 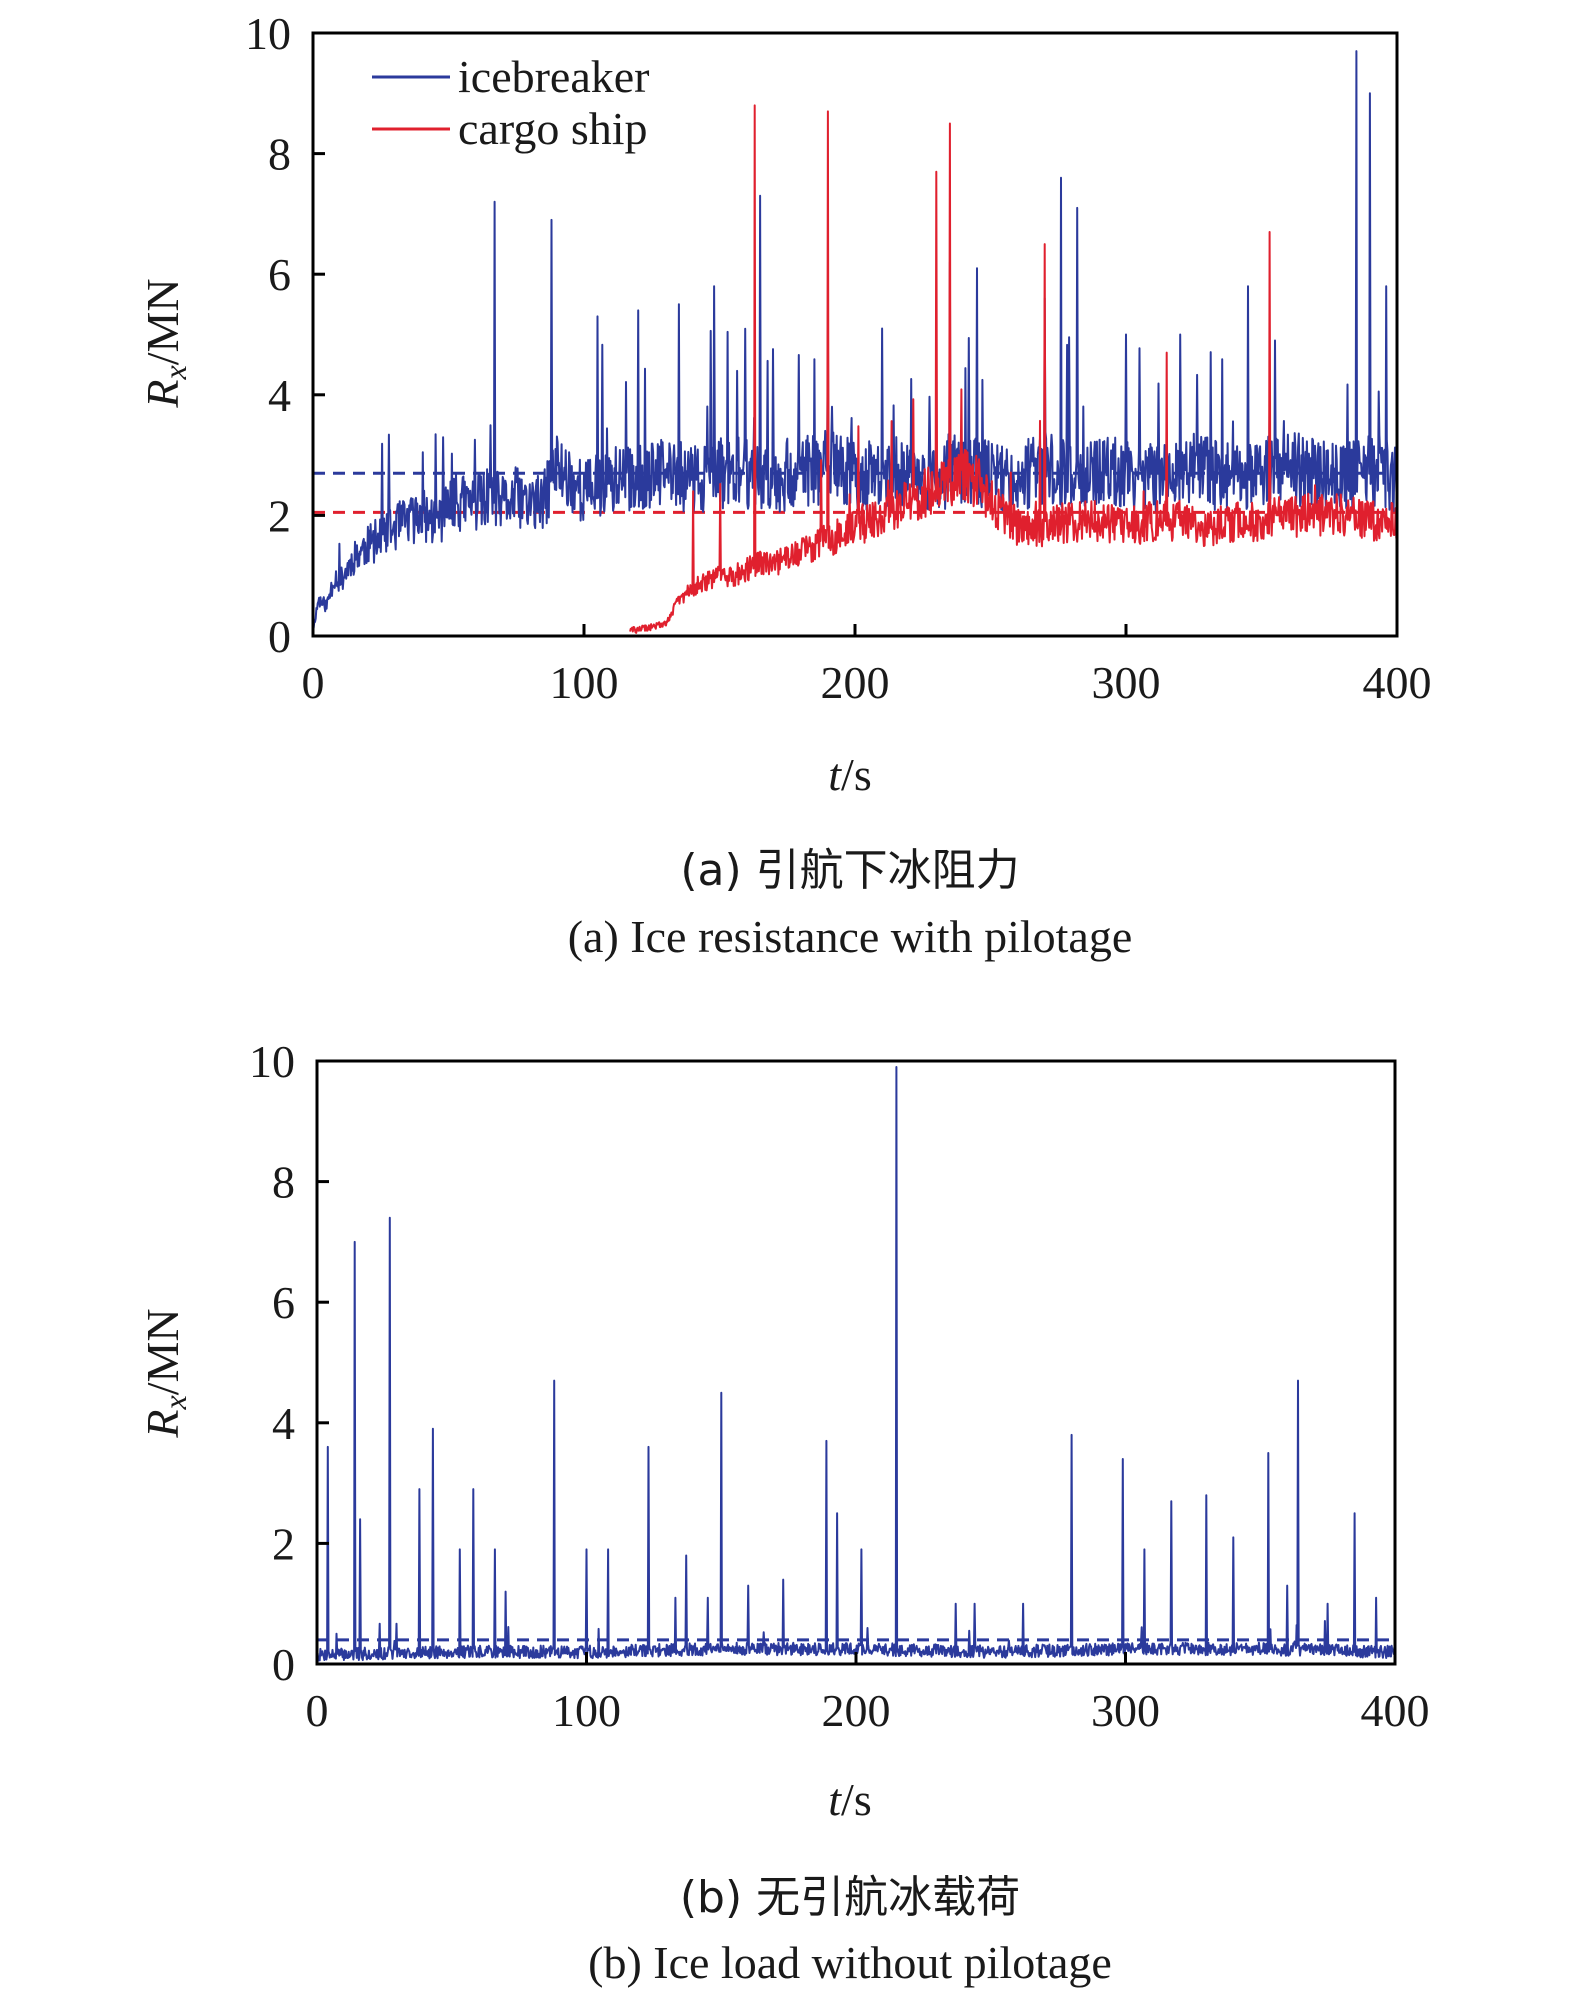 What do you see at coordinates (856, 1799) in the screenshot?
I see `x-axis-unit-b: /s` at bounding box center [856, 1799].